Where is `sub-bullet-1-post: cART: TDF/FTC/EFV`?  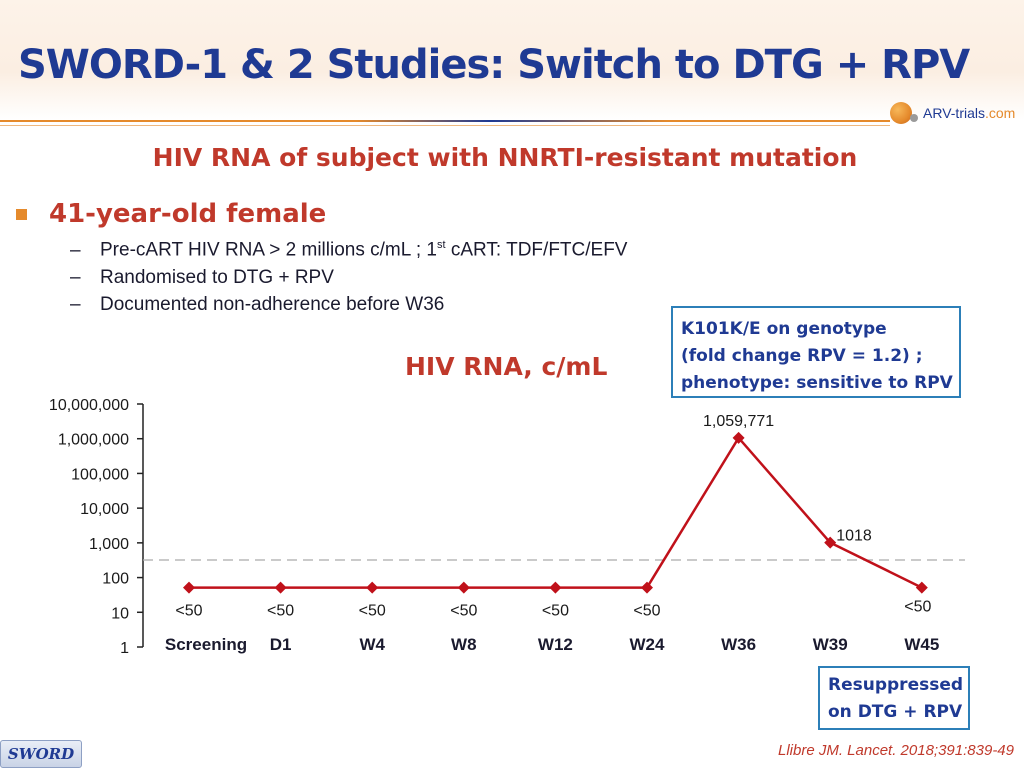 sub-bullet-1-post: cART: TDF/FTC/EFV is located at coordinates (536, 250).